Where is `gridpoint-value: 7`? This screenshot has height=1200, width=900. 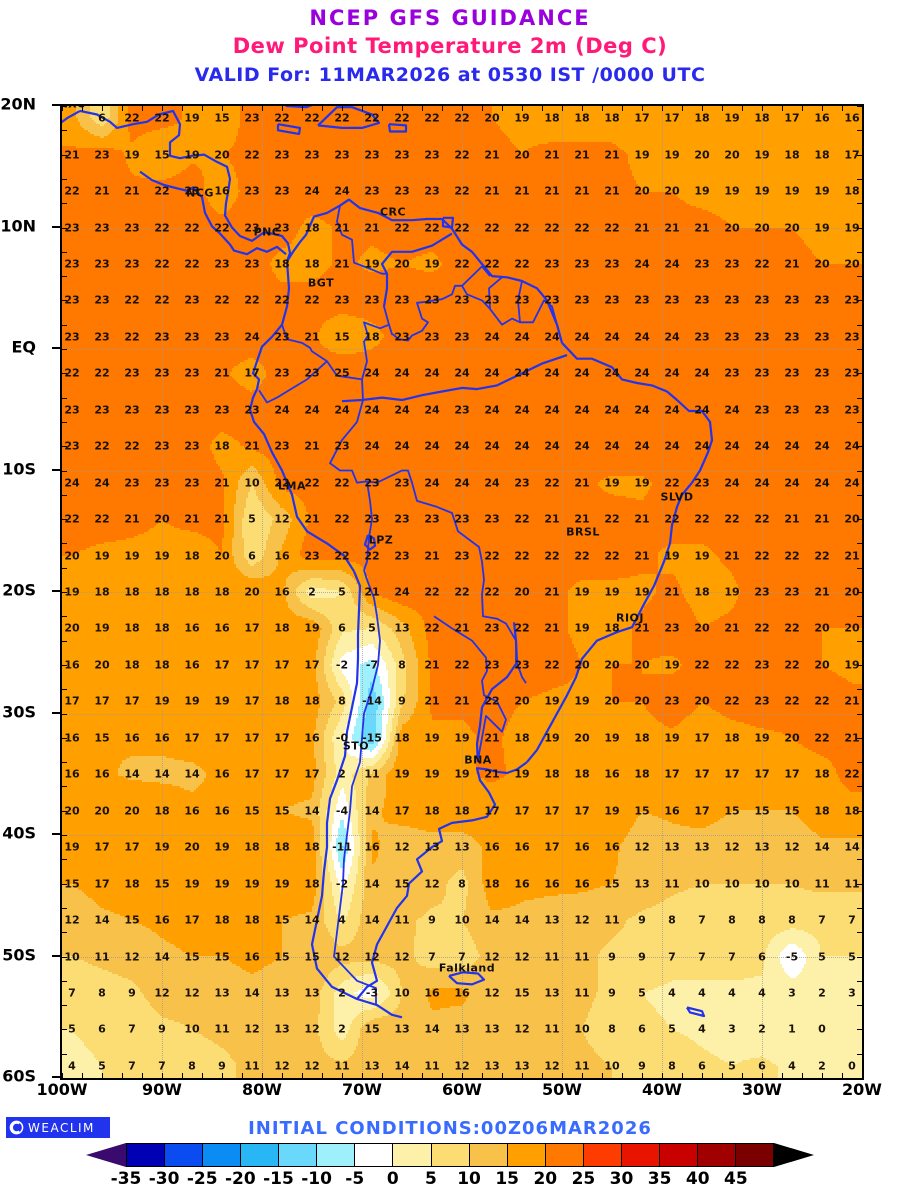
gridpoint-value: 7 is located at coordinates (132, 1029).